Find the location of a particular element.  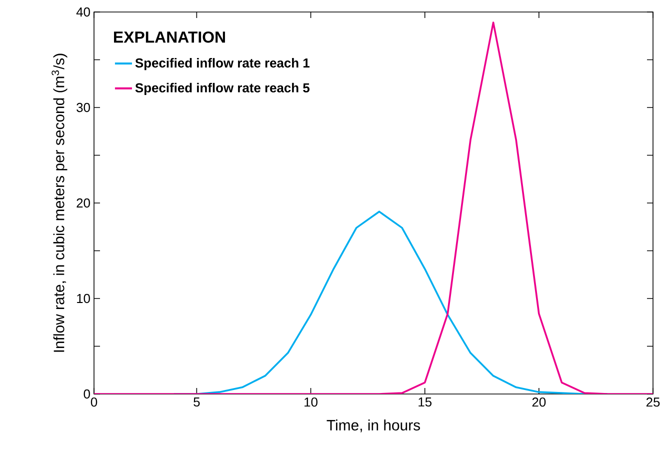

y-tick-label: 30 is located at coordinates (83, 107).